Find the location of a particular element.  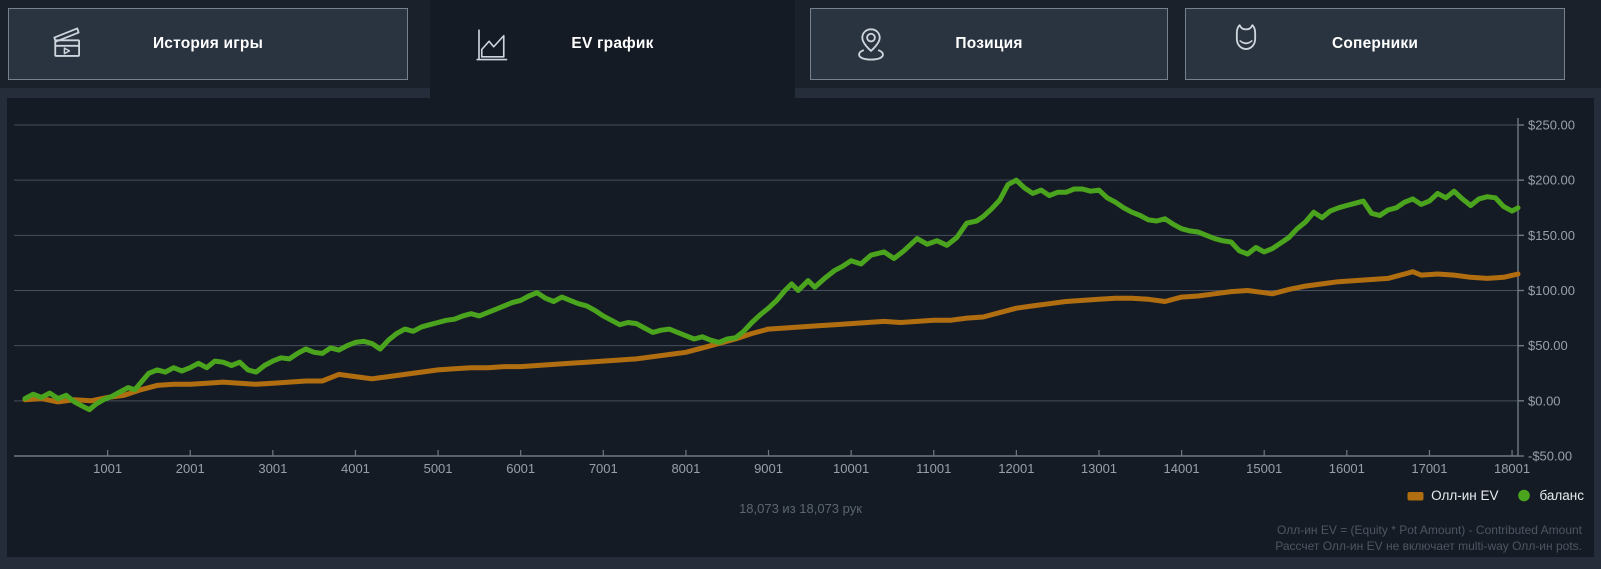

balance-swatch-icon is located at coordinates (1524, 495).